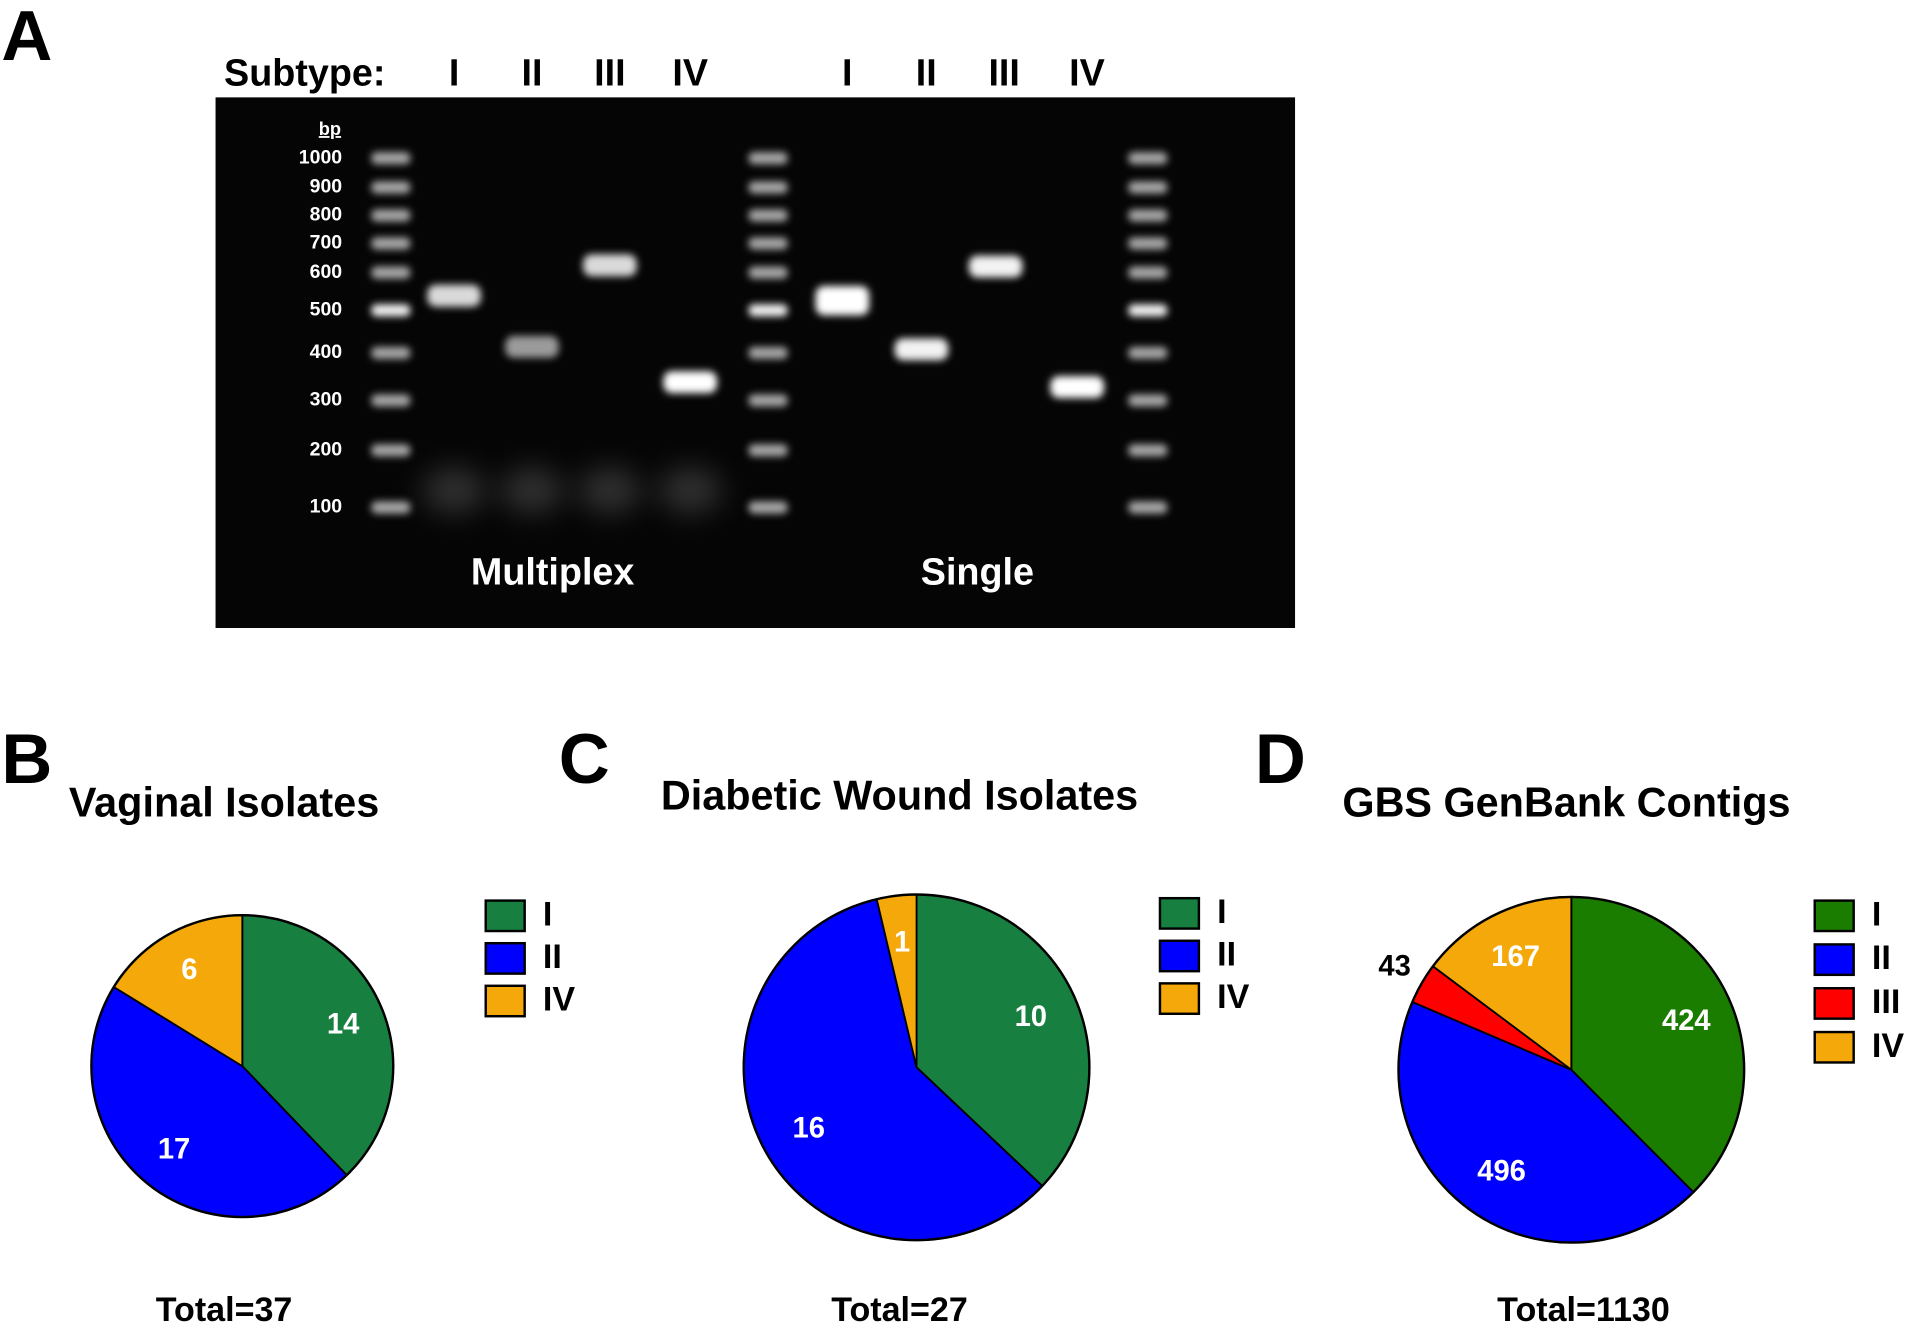 The image size is (1911, 1329). I want to click on data-label: 496, so click(1501, 1172).